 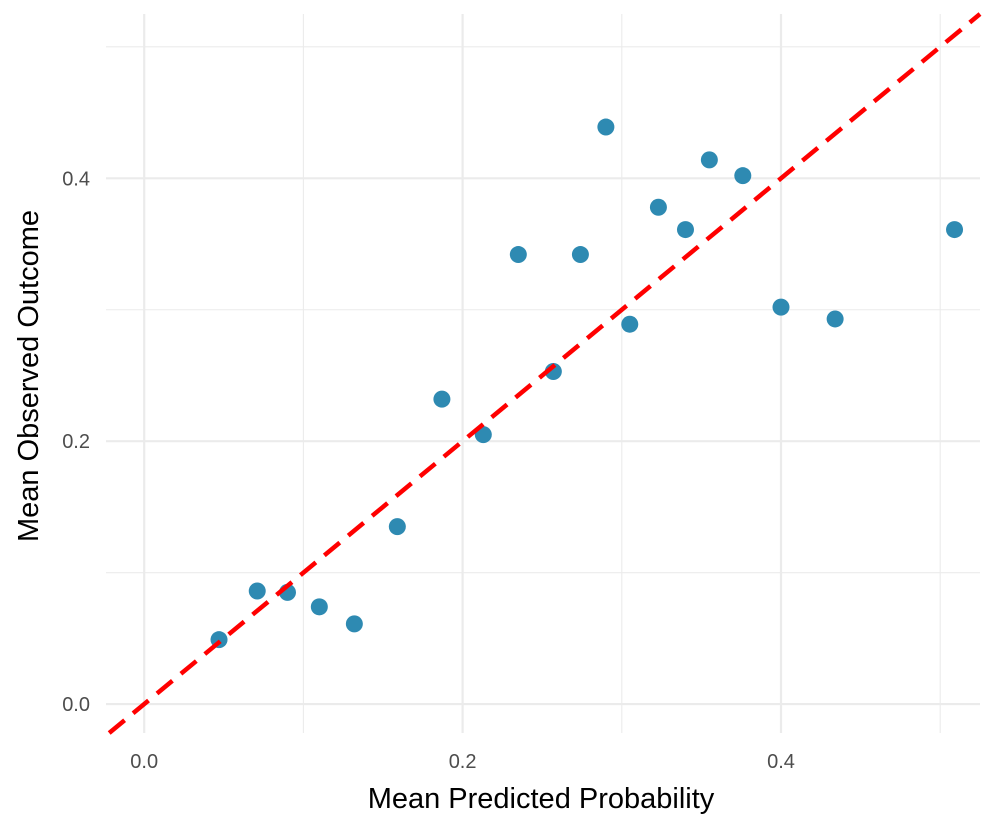 I want to click on x-axis-title: Mean Predicted Probability, so click(x=541, y=799).